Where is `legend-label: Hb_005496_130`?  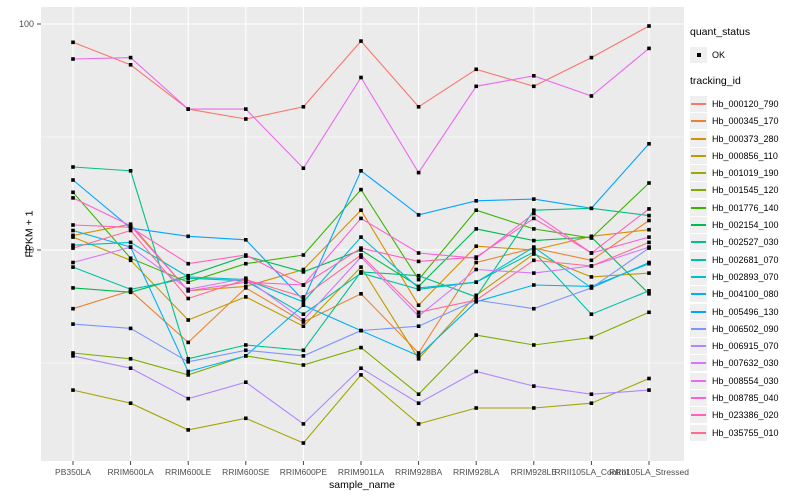 legend-label: Hb_005496_130 is located at coordinates (745, 311).